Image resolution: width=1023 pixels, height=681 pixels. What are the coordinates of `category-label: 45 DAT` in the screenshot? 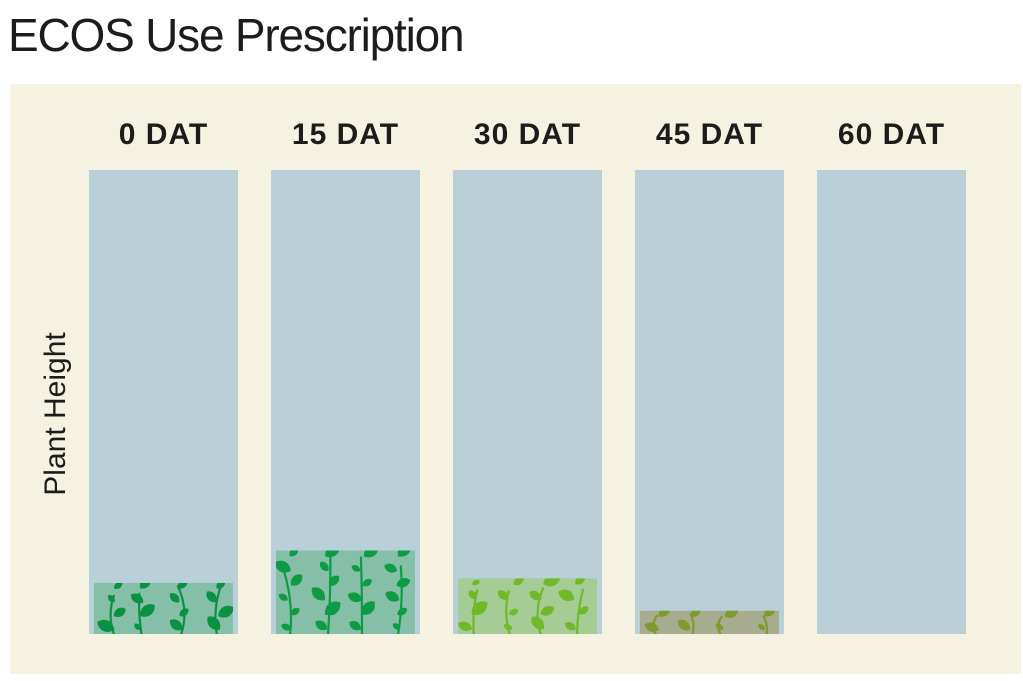 It's located at (709, 134).